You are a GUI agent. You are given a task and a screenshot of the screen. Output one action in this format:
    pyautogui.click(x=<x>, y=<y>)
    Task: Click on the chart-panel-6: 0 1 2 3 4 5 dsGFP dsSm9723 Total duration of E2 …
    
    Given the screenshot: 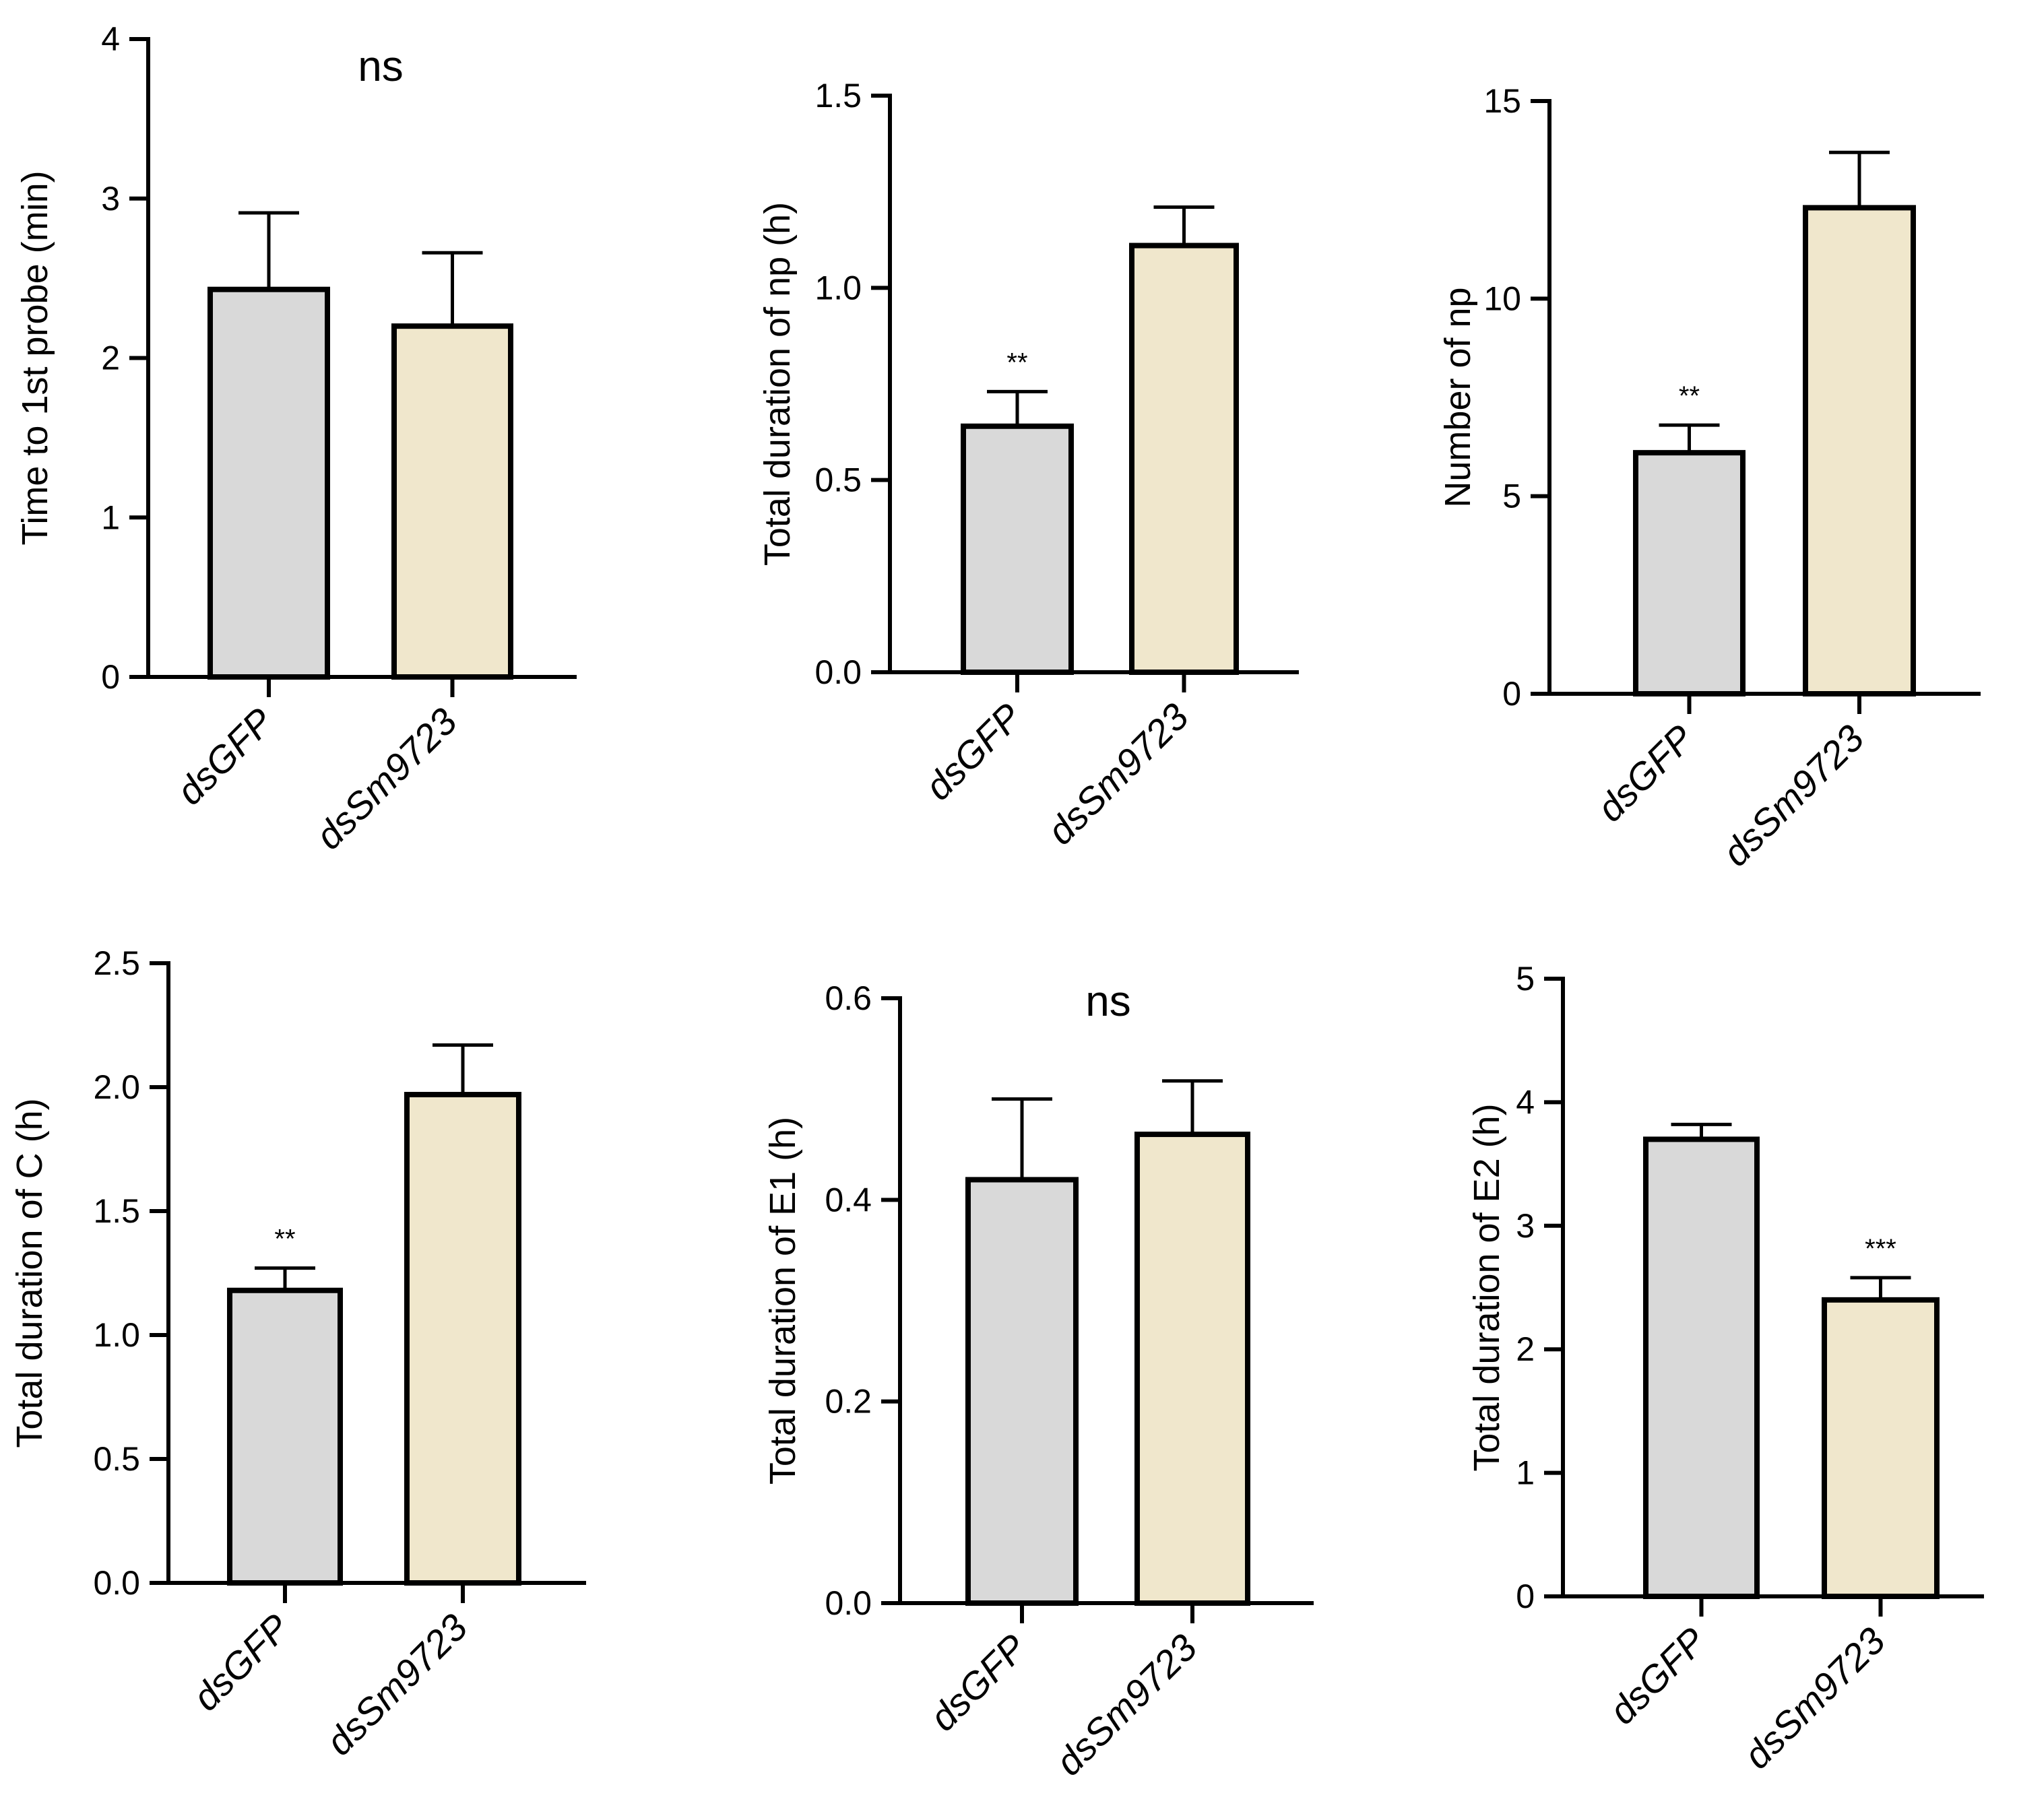 What is the action you would take?
    pyautogui.click(x=1725, y=1368)
    